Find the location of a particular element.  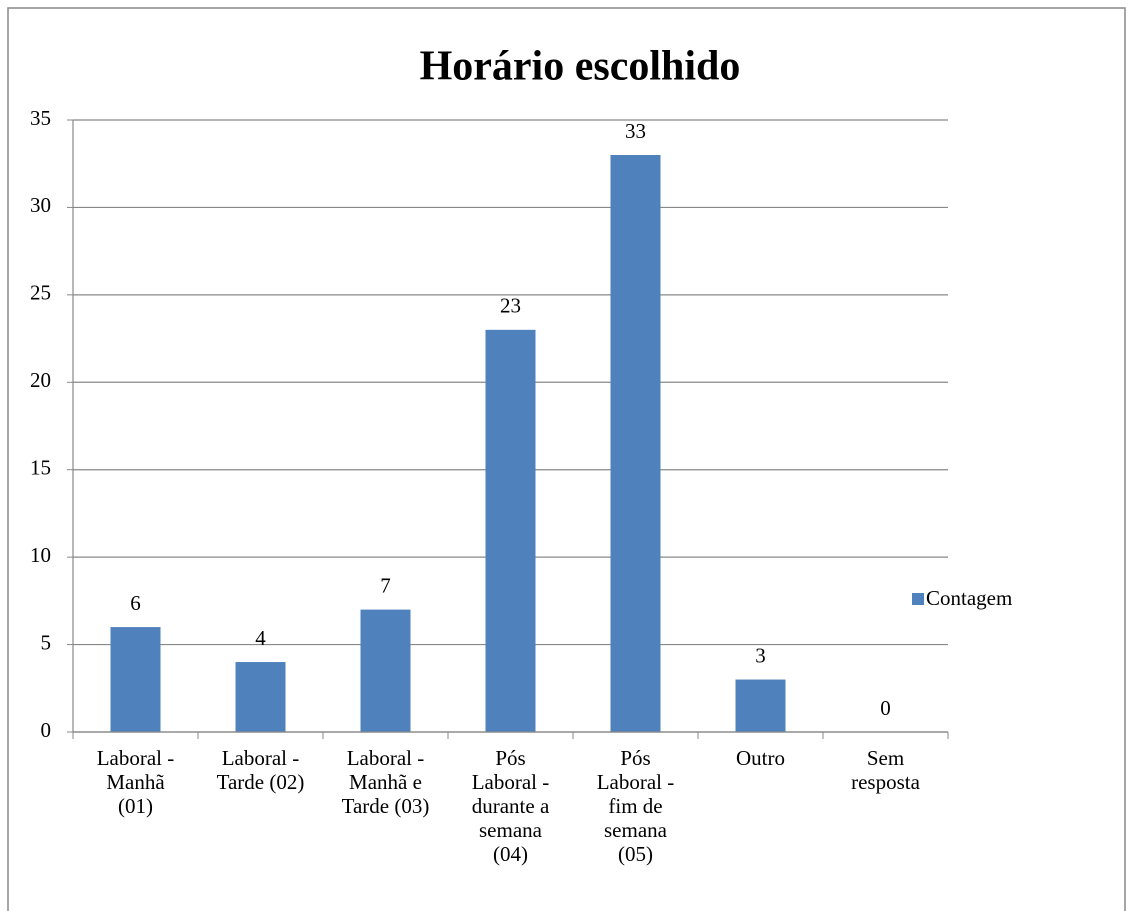

data-label: 4 is located at coordinates (260, 638).